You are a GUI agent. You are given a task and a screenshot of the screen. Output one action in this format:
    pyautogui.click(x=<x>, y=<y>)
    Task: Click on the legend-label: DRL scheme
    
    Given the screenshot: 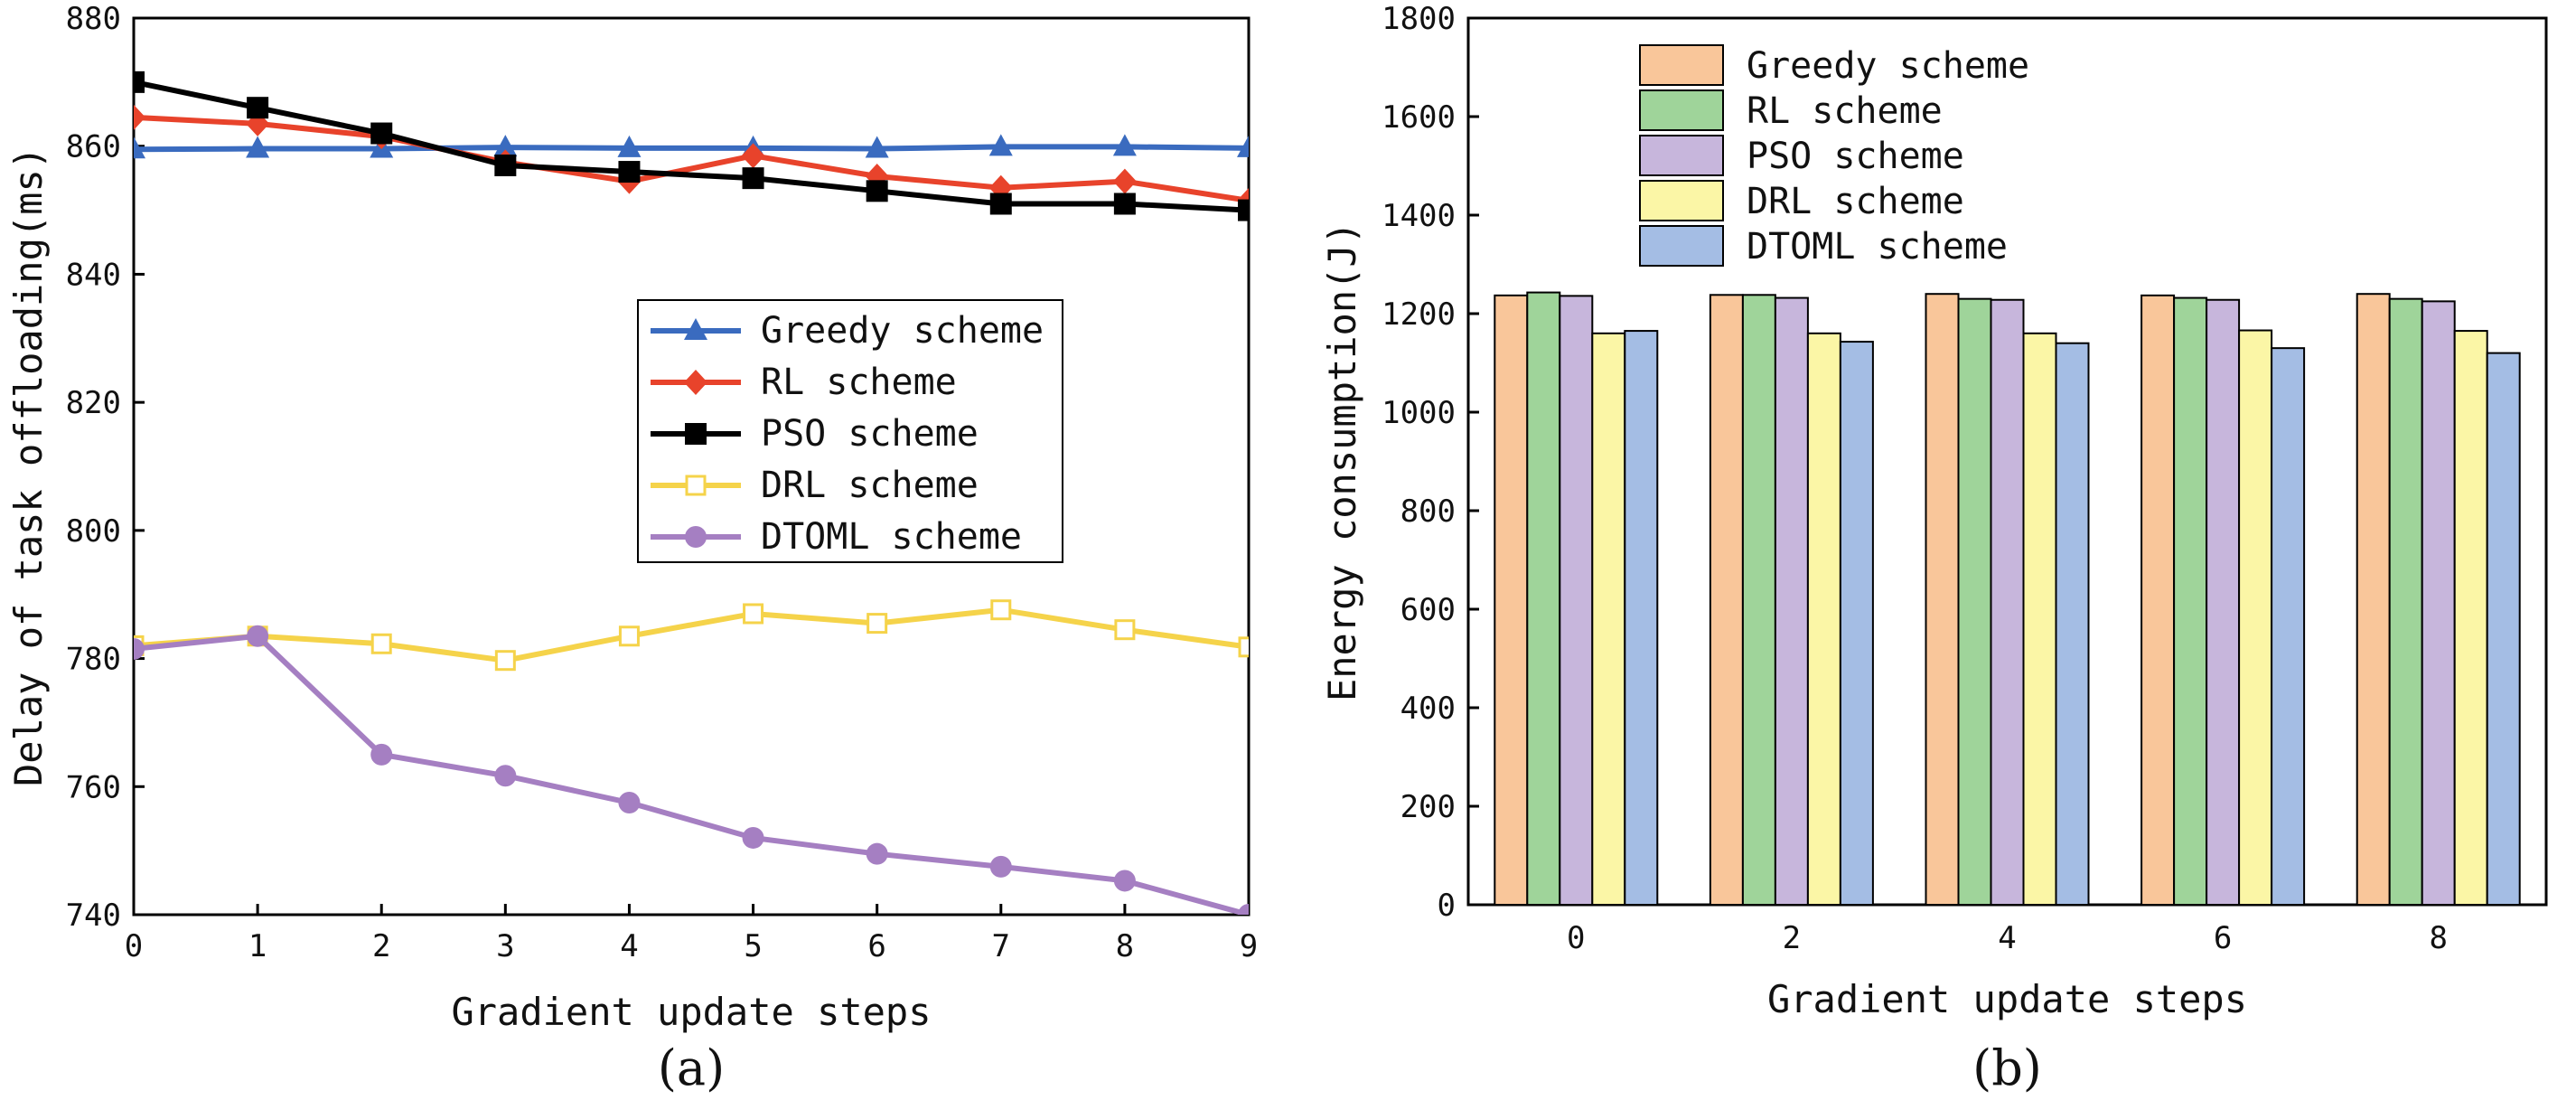 What is the action you would take?
    pyautogui.click(x=870, y=485)
    